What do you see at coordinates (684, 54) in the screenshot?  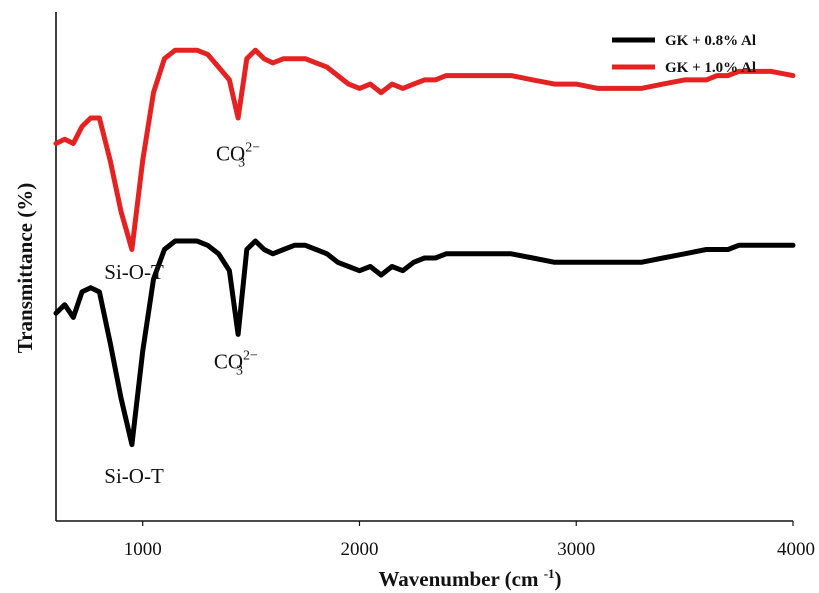 I see `legend: GK + 0.8% Al GK + 1.0% Al` at bounding box center [684, 54].